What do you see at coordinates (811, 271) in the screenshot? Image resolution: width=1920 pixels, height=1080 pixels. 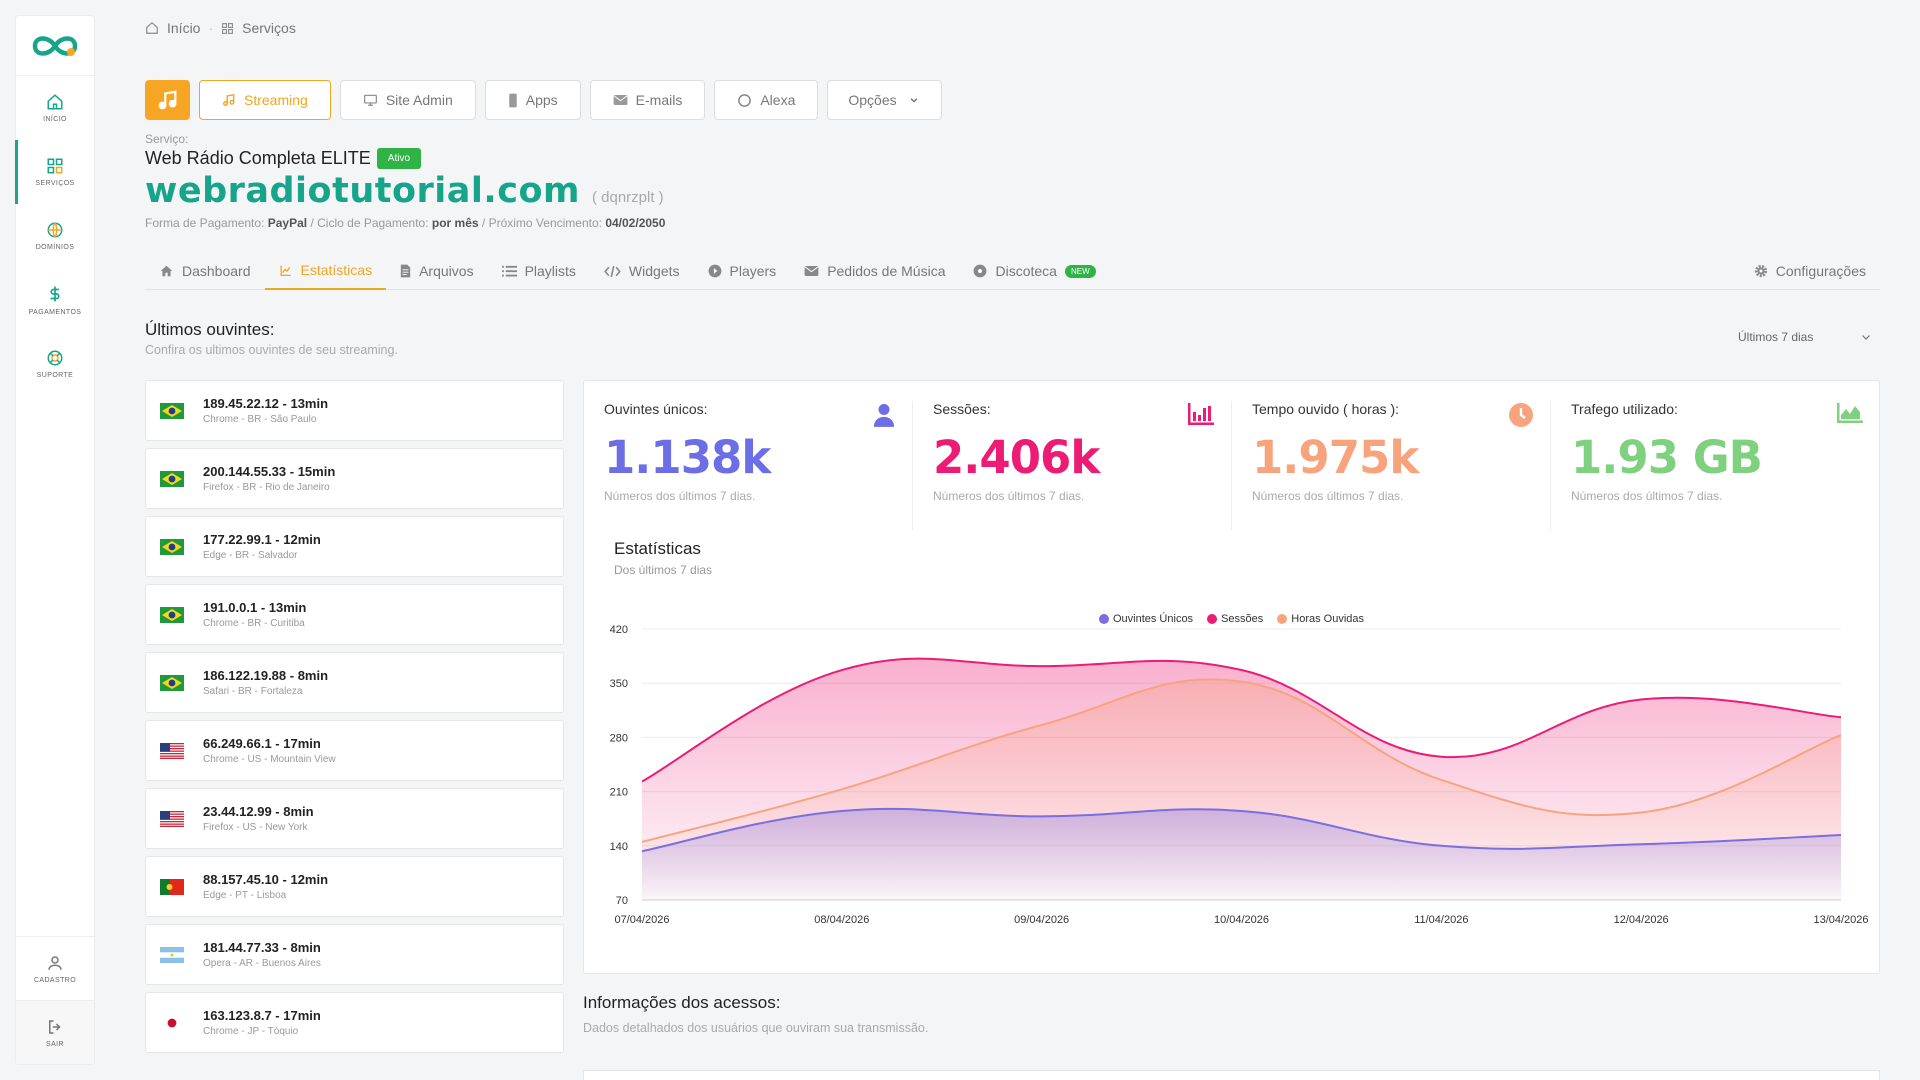 I see `mail-icon` at bounding box center [811, 271].